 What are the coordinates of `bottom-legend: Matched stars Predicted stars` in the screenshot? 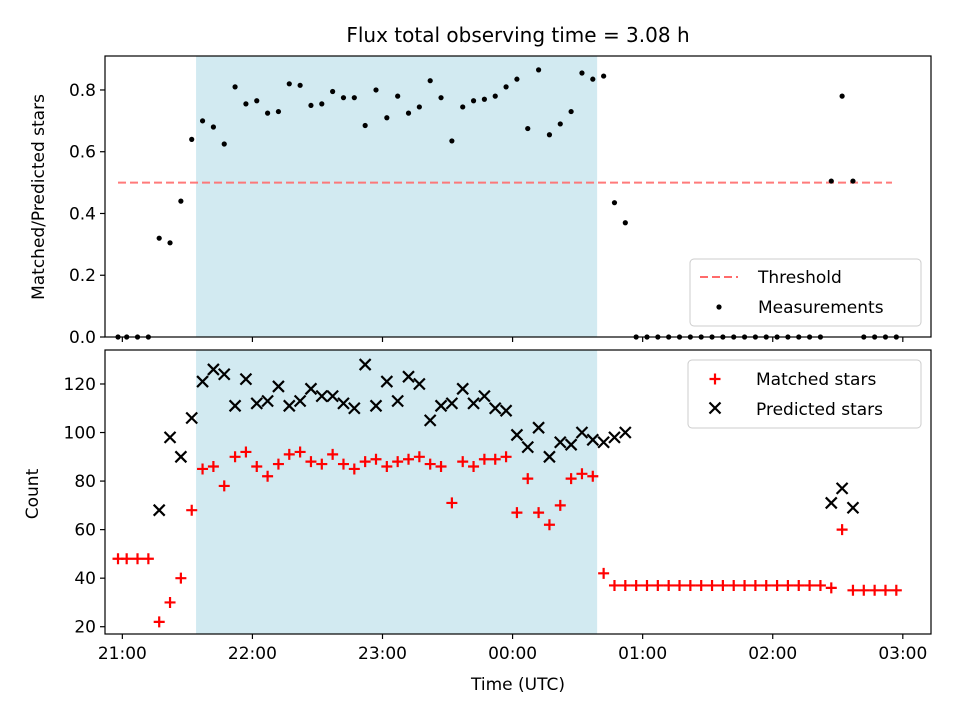 It's located at (804, 394).